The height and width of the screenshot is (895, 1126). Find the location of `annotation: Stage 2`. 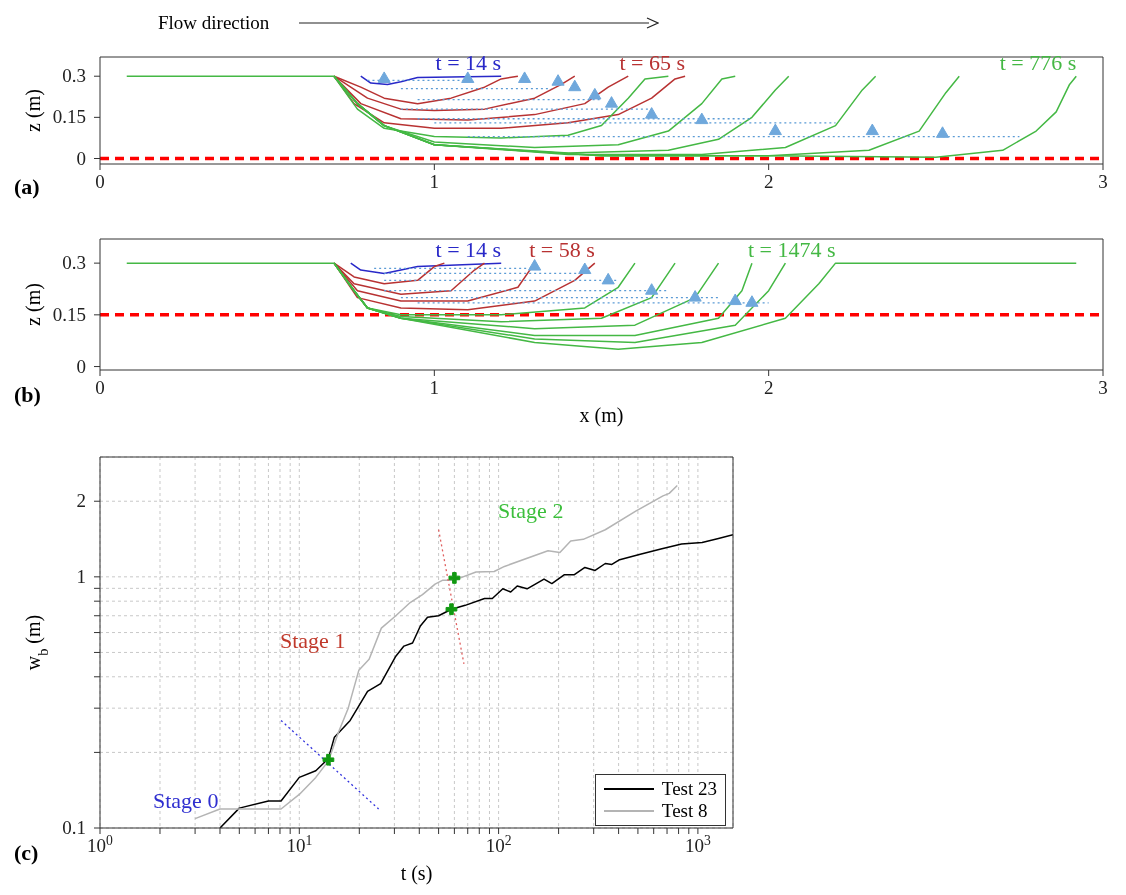

annotation: Stage 2 is located at coordinates (531, 511).